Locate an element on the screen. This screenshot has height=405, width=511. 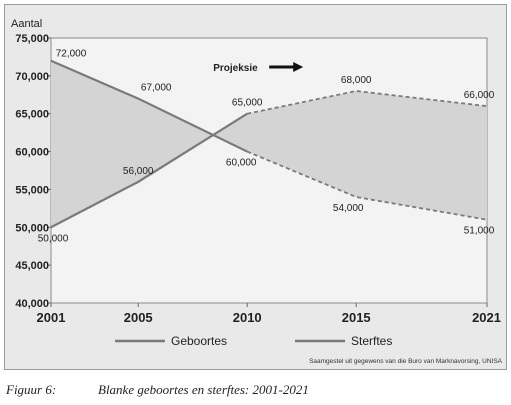
data-label: 60,000 is located at coordinates (241, 163).